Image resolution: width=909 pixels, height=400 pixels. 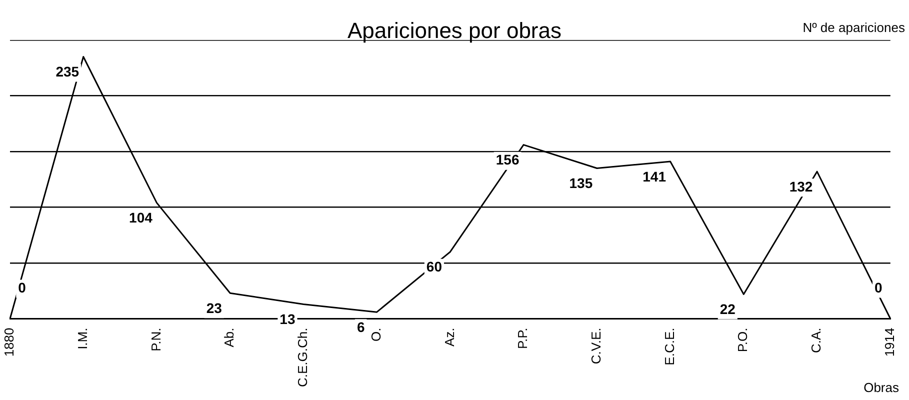 What do you see at coordinates (881, 387) in the screenshot?
I see `x-axis-title: Obras` at bounding box center [881, 387].